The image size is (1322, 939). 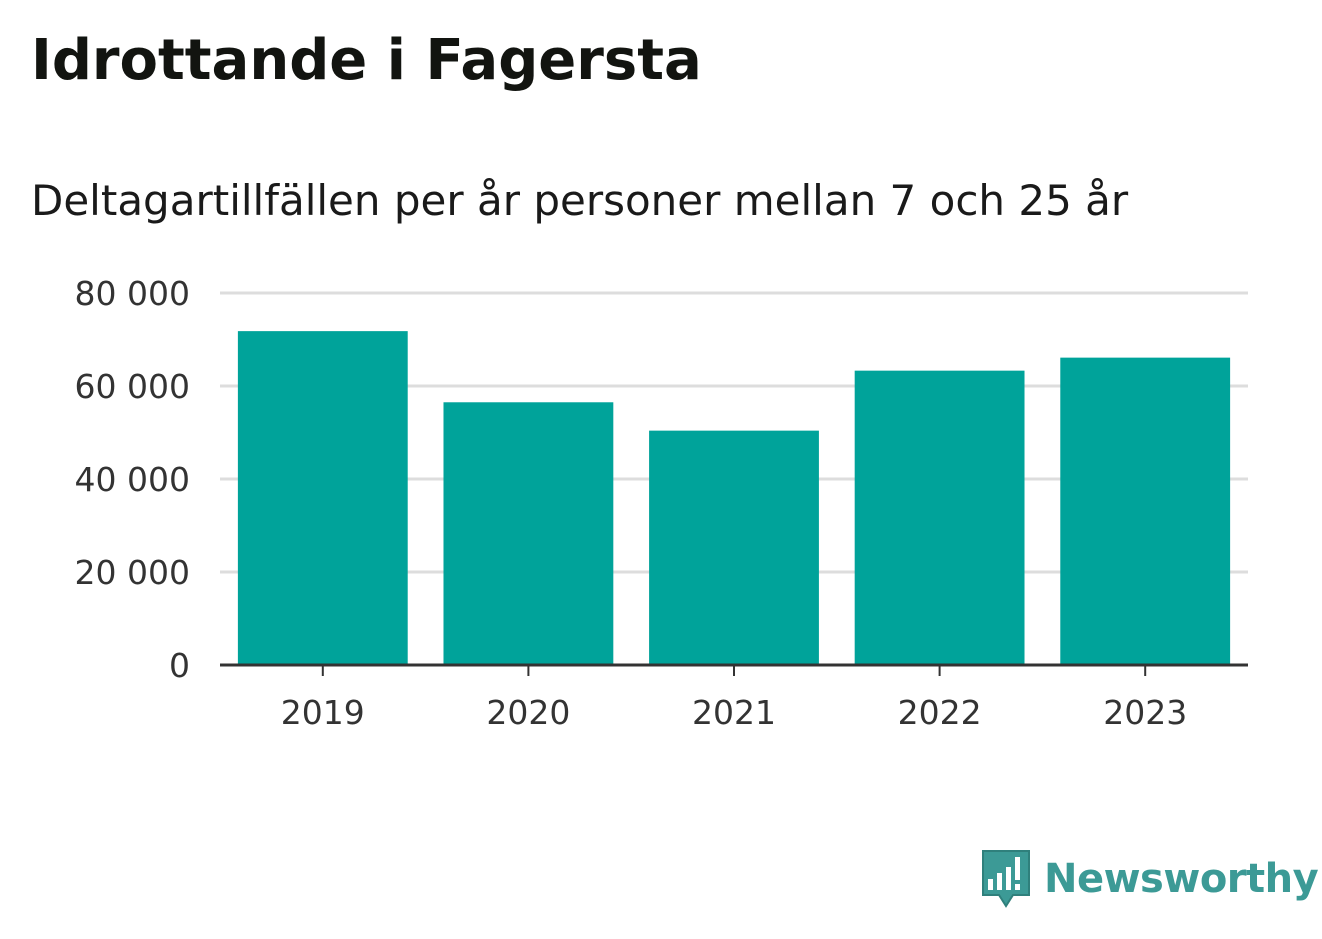 I want to click on x-tick-label: 2022, so click(x=940, y=712).